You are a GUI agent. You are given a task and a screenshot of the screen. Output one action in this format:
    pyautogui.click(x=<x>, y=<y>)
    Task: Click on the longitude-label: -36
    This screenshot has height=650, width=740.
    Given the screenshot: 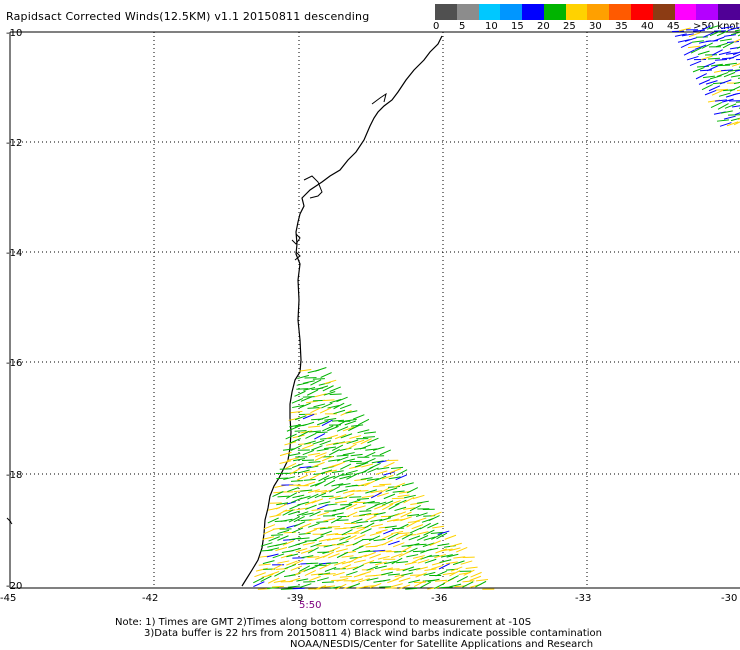 What is the action you would take?
    pyautogui.click(x=439, y=598)
    